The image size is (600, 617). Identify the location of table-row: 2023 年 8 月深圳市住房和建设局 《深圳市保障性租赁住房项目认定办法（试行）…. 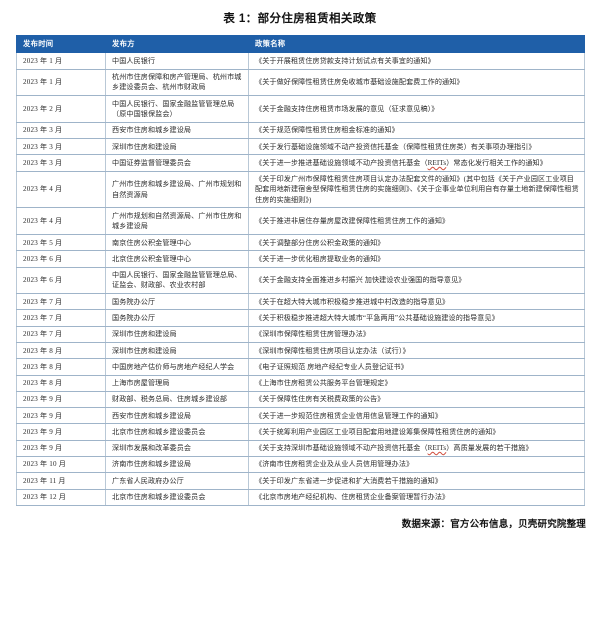
(300, 350).